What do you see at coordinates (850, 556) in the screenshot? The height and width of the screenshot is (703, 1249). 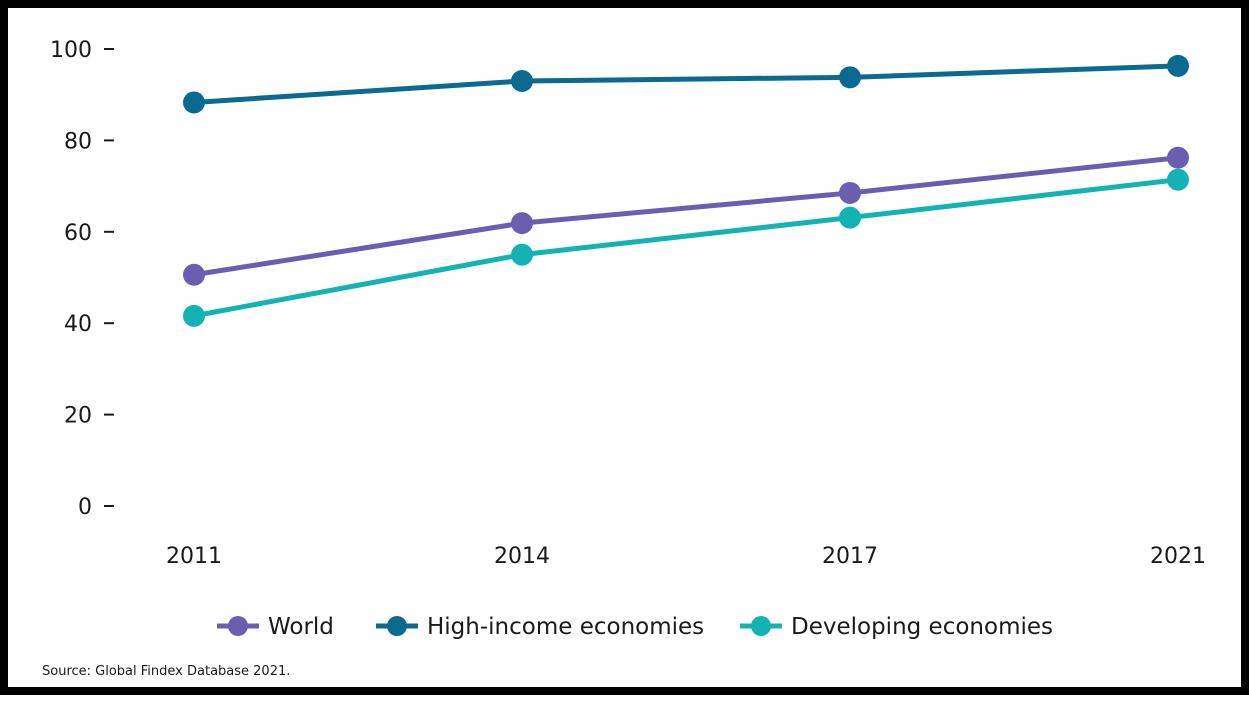 I see `x-tick-label: 2017` at bounding box center [850, 556].